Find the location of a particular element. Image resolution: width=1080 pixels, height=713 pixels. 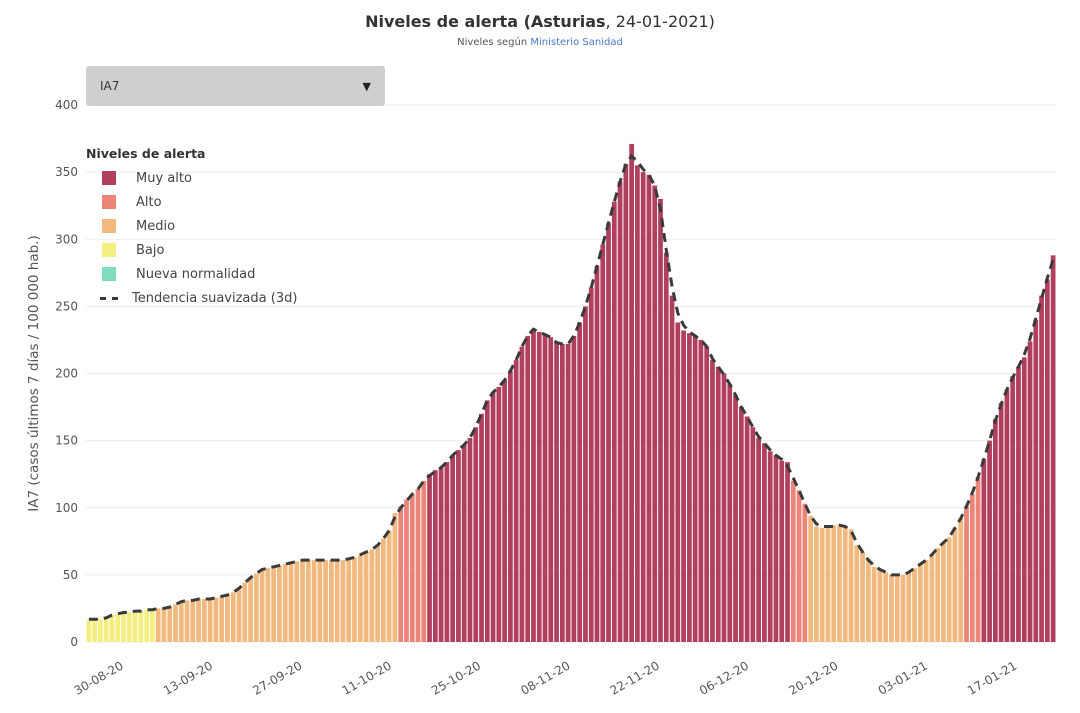

x-tick-label: 25-10-20 is located at coordinates (456, 677).